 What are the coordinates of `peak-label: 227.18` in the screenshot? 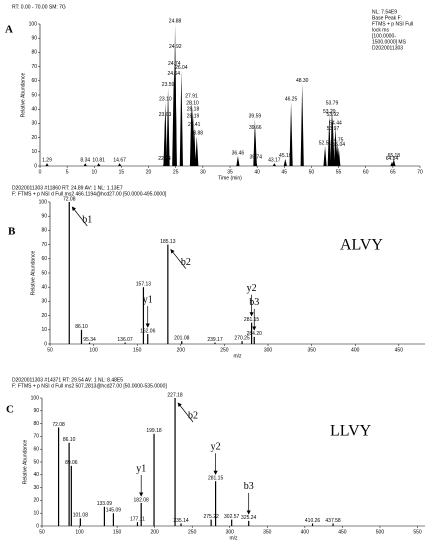 It's located at (175, 395).